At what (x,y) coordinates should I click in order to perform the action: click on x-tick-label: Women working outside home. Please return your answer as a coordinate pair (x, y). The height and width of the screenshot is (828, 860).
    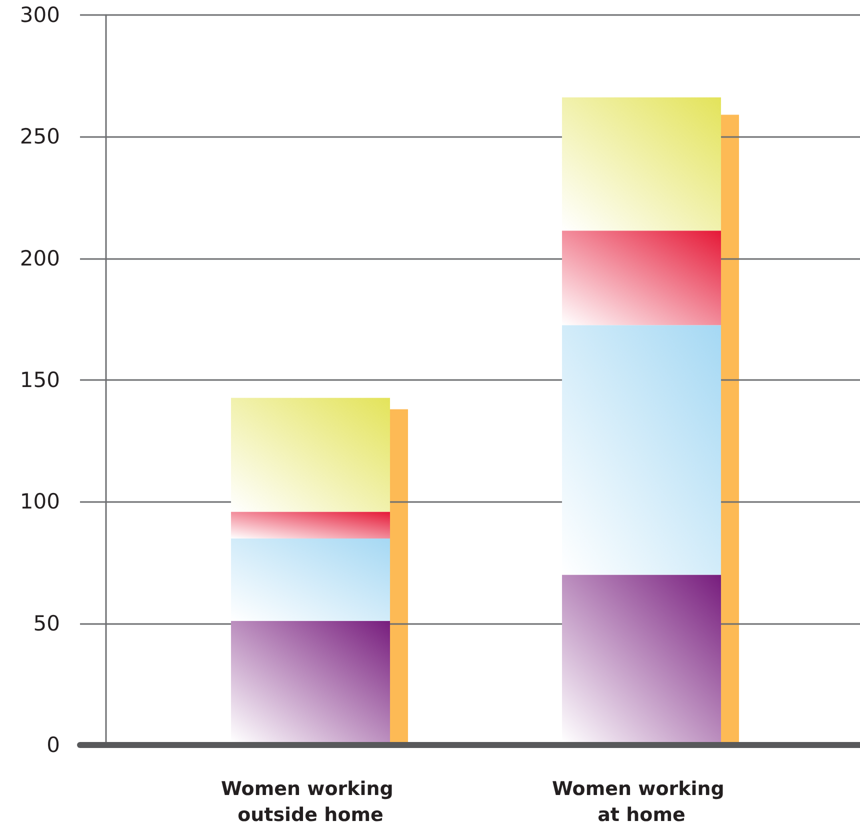
    Looking at the image, I should click on (310, 802).